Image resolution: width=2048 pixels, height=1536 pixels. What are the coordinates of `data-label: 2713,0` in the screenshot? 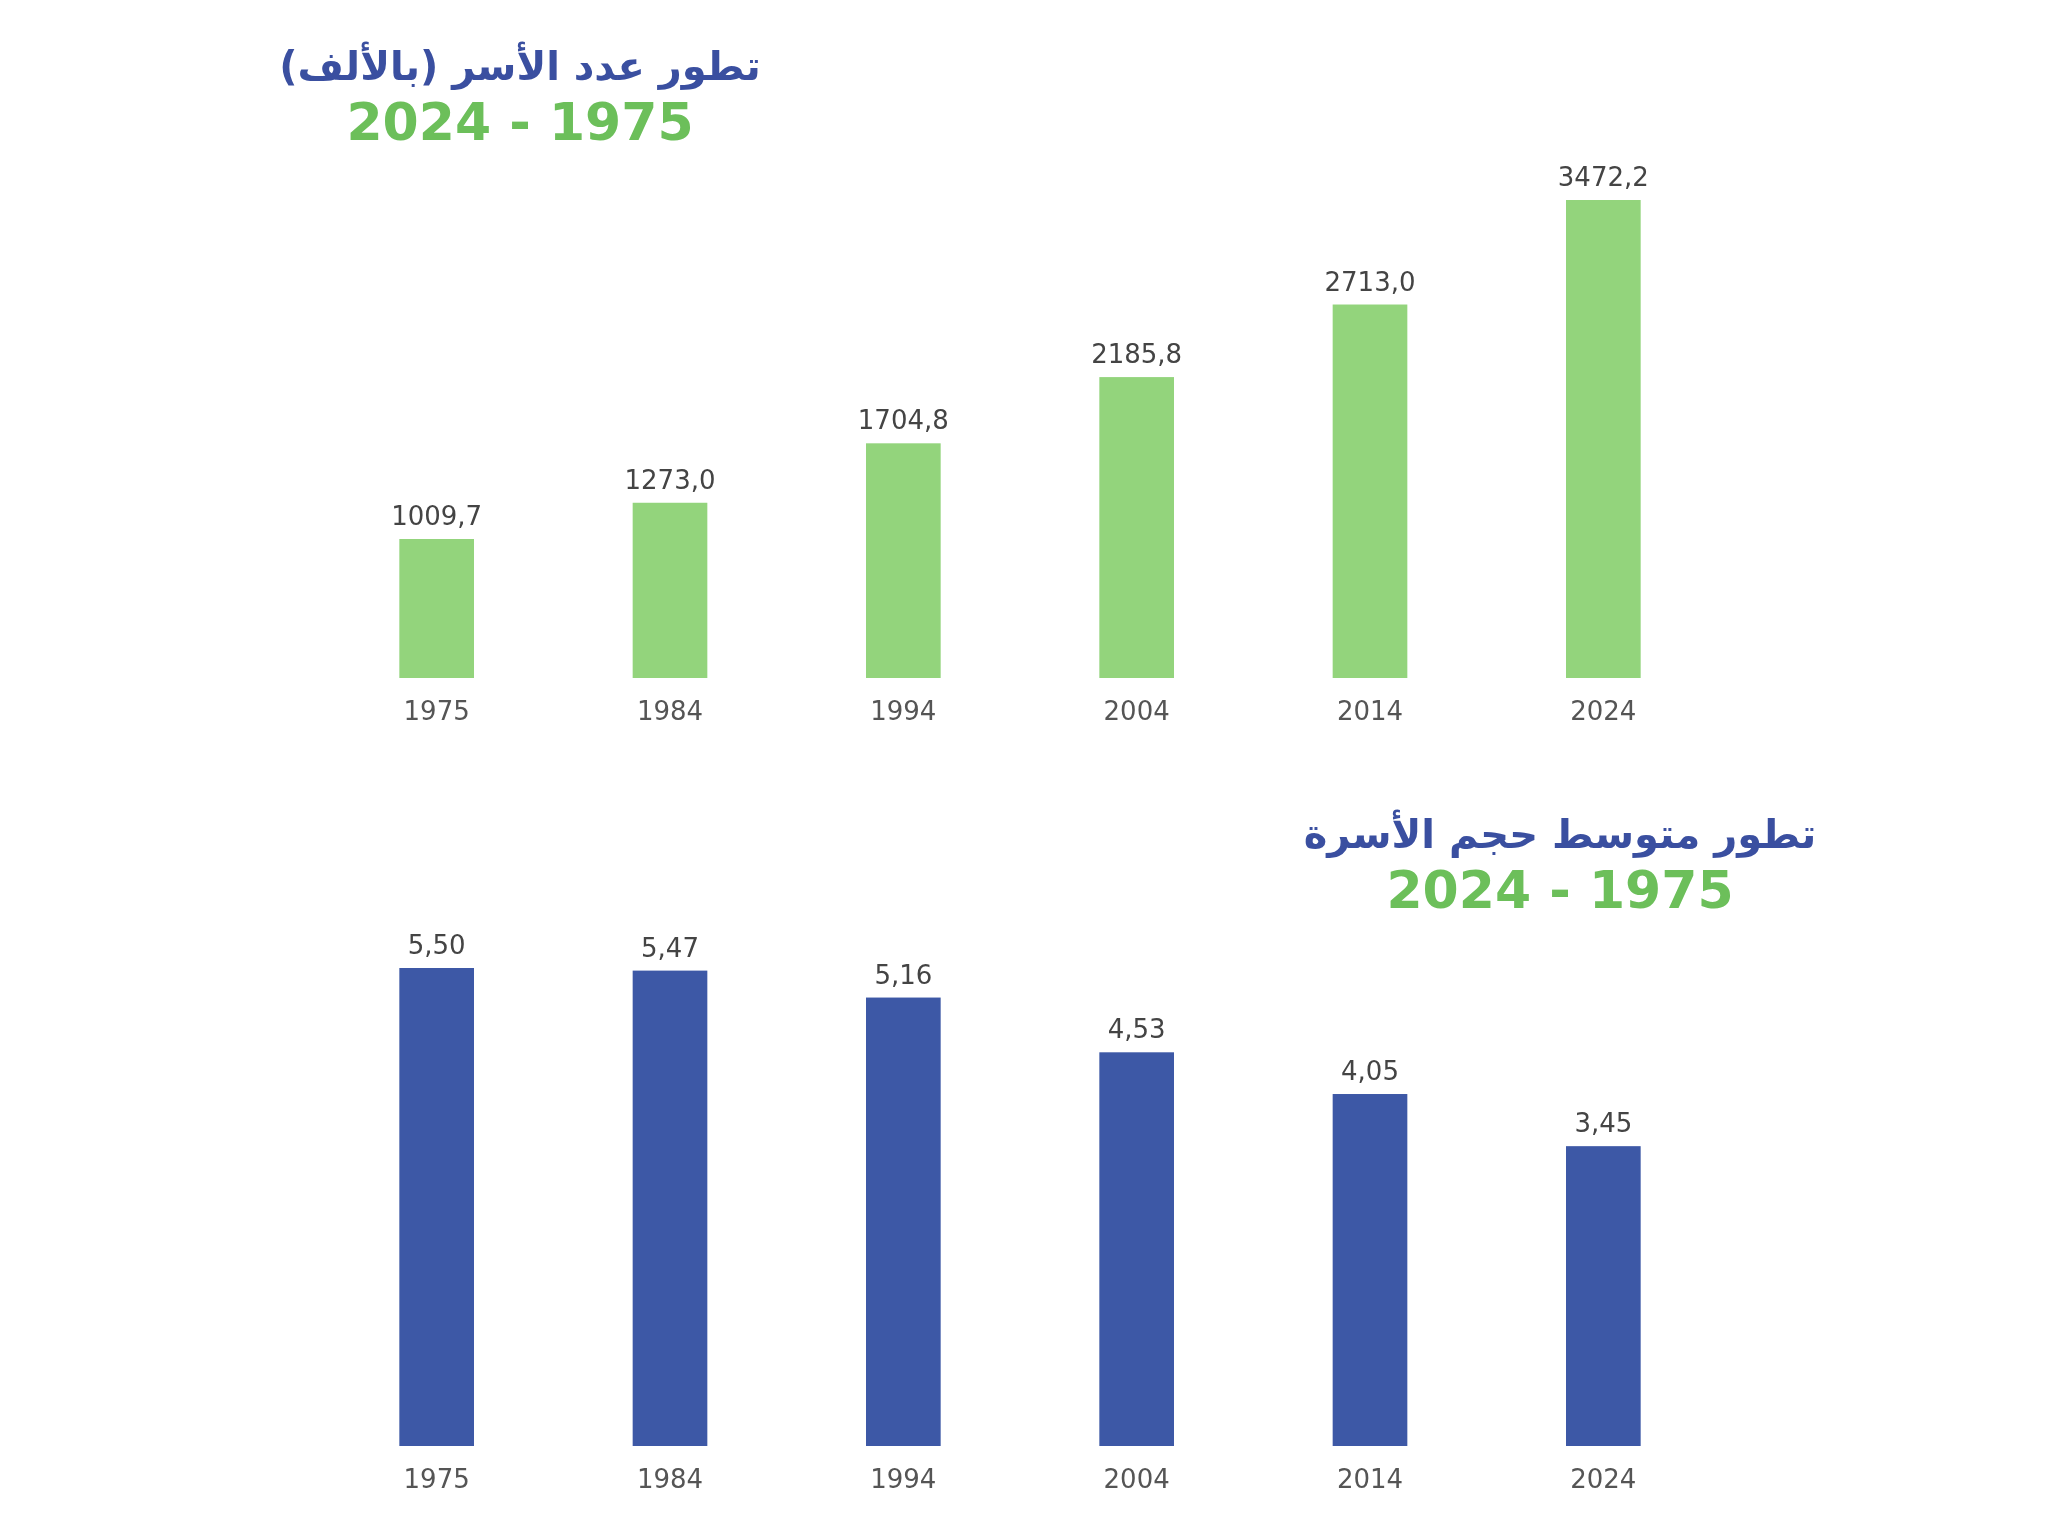 It's located at (1370, 281).